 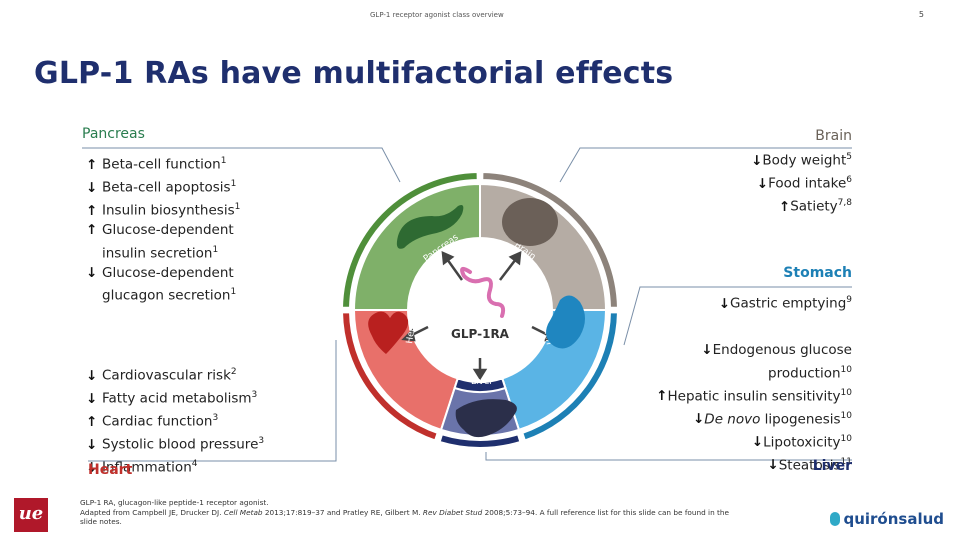 I want to click on effect-text: Steatosis, so click(x=809, y=465).